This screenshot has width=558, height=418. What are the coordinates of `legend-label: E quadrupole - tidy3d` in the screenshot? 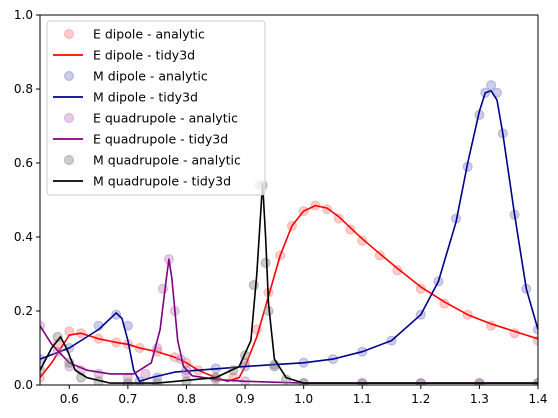 It's located at (160, 139).